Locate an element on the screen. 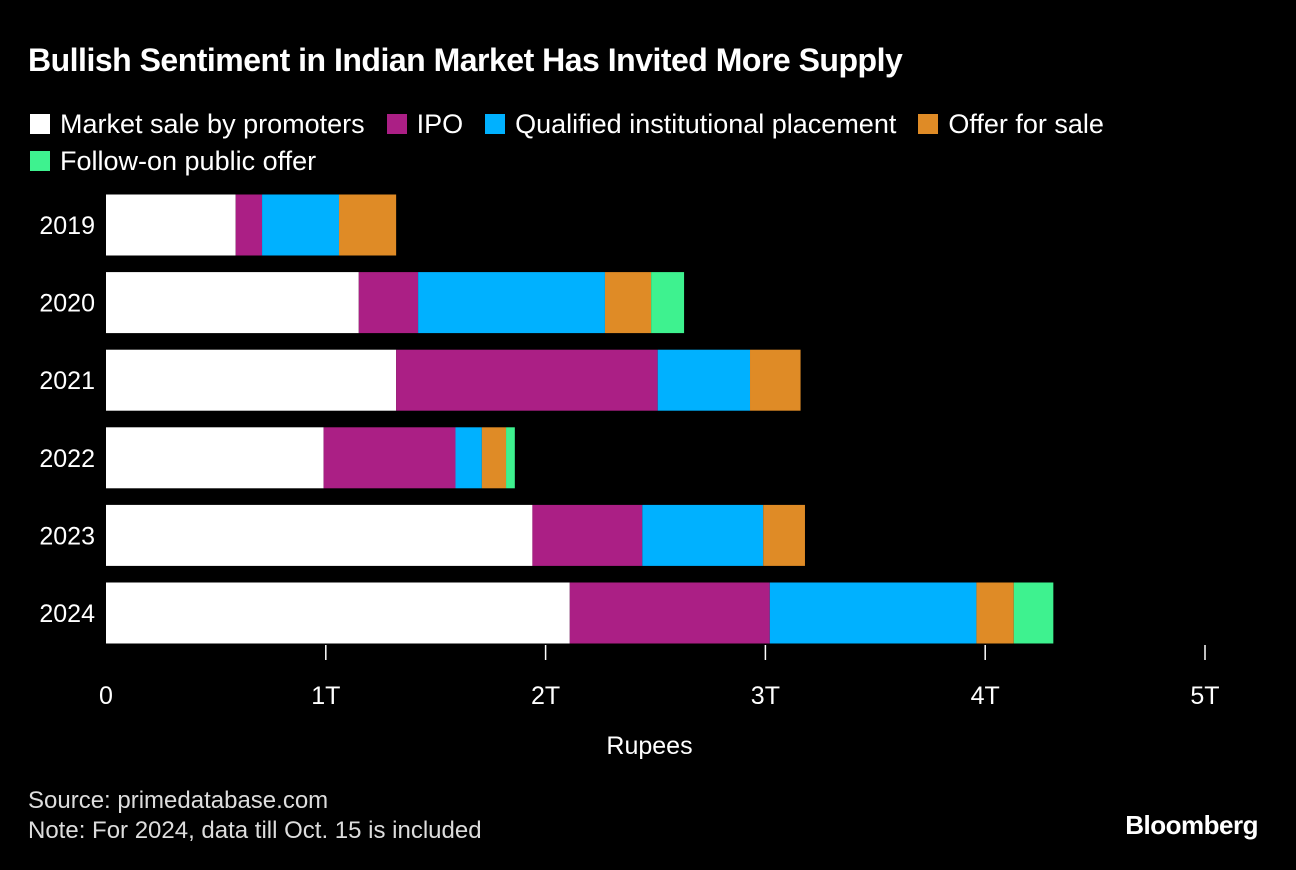  legend-label: Qualified institutional placement is located at coordinates (706, 124).